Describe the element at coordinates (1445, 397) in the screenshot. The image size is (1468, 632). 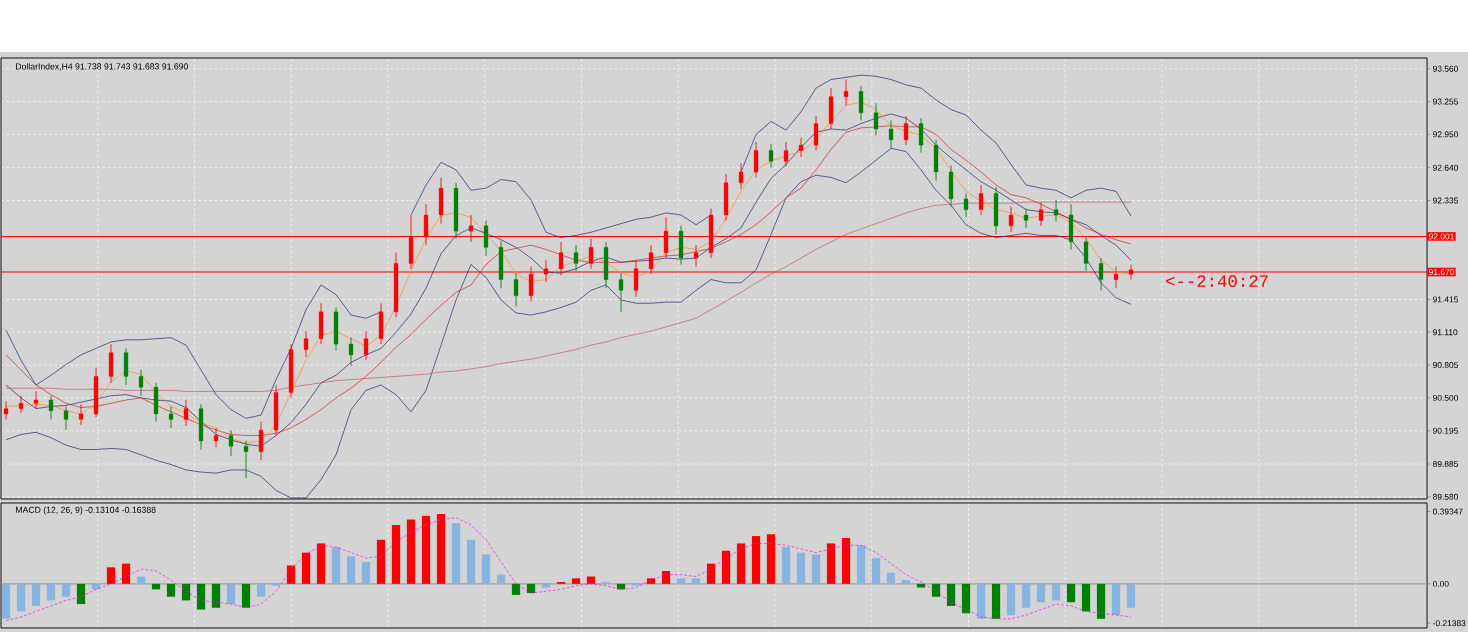
I see `y-tick-label: 90.500` at that location.